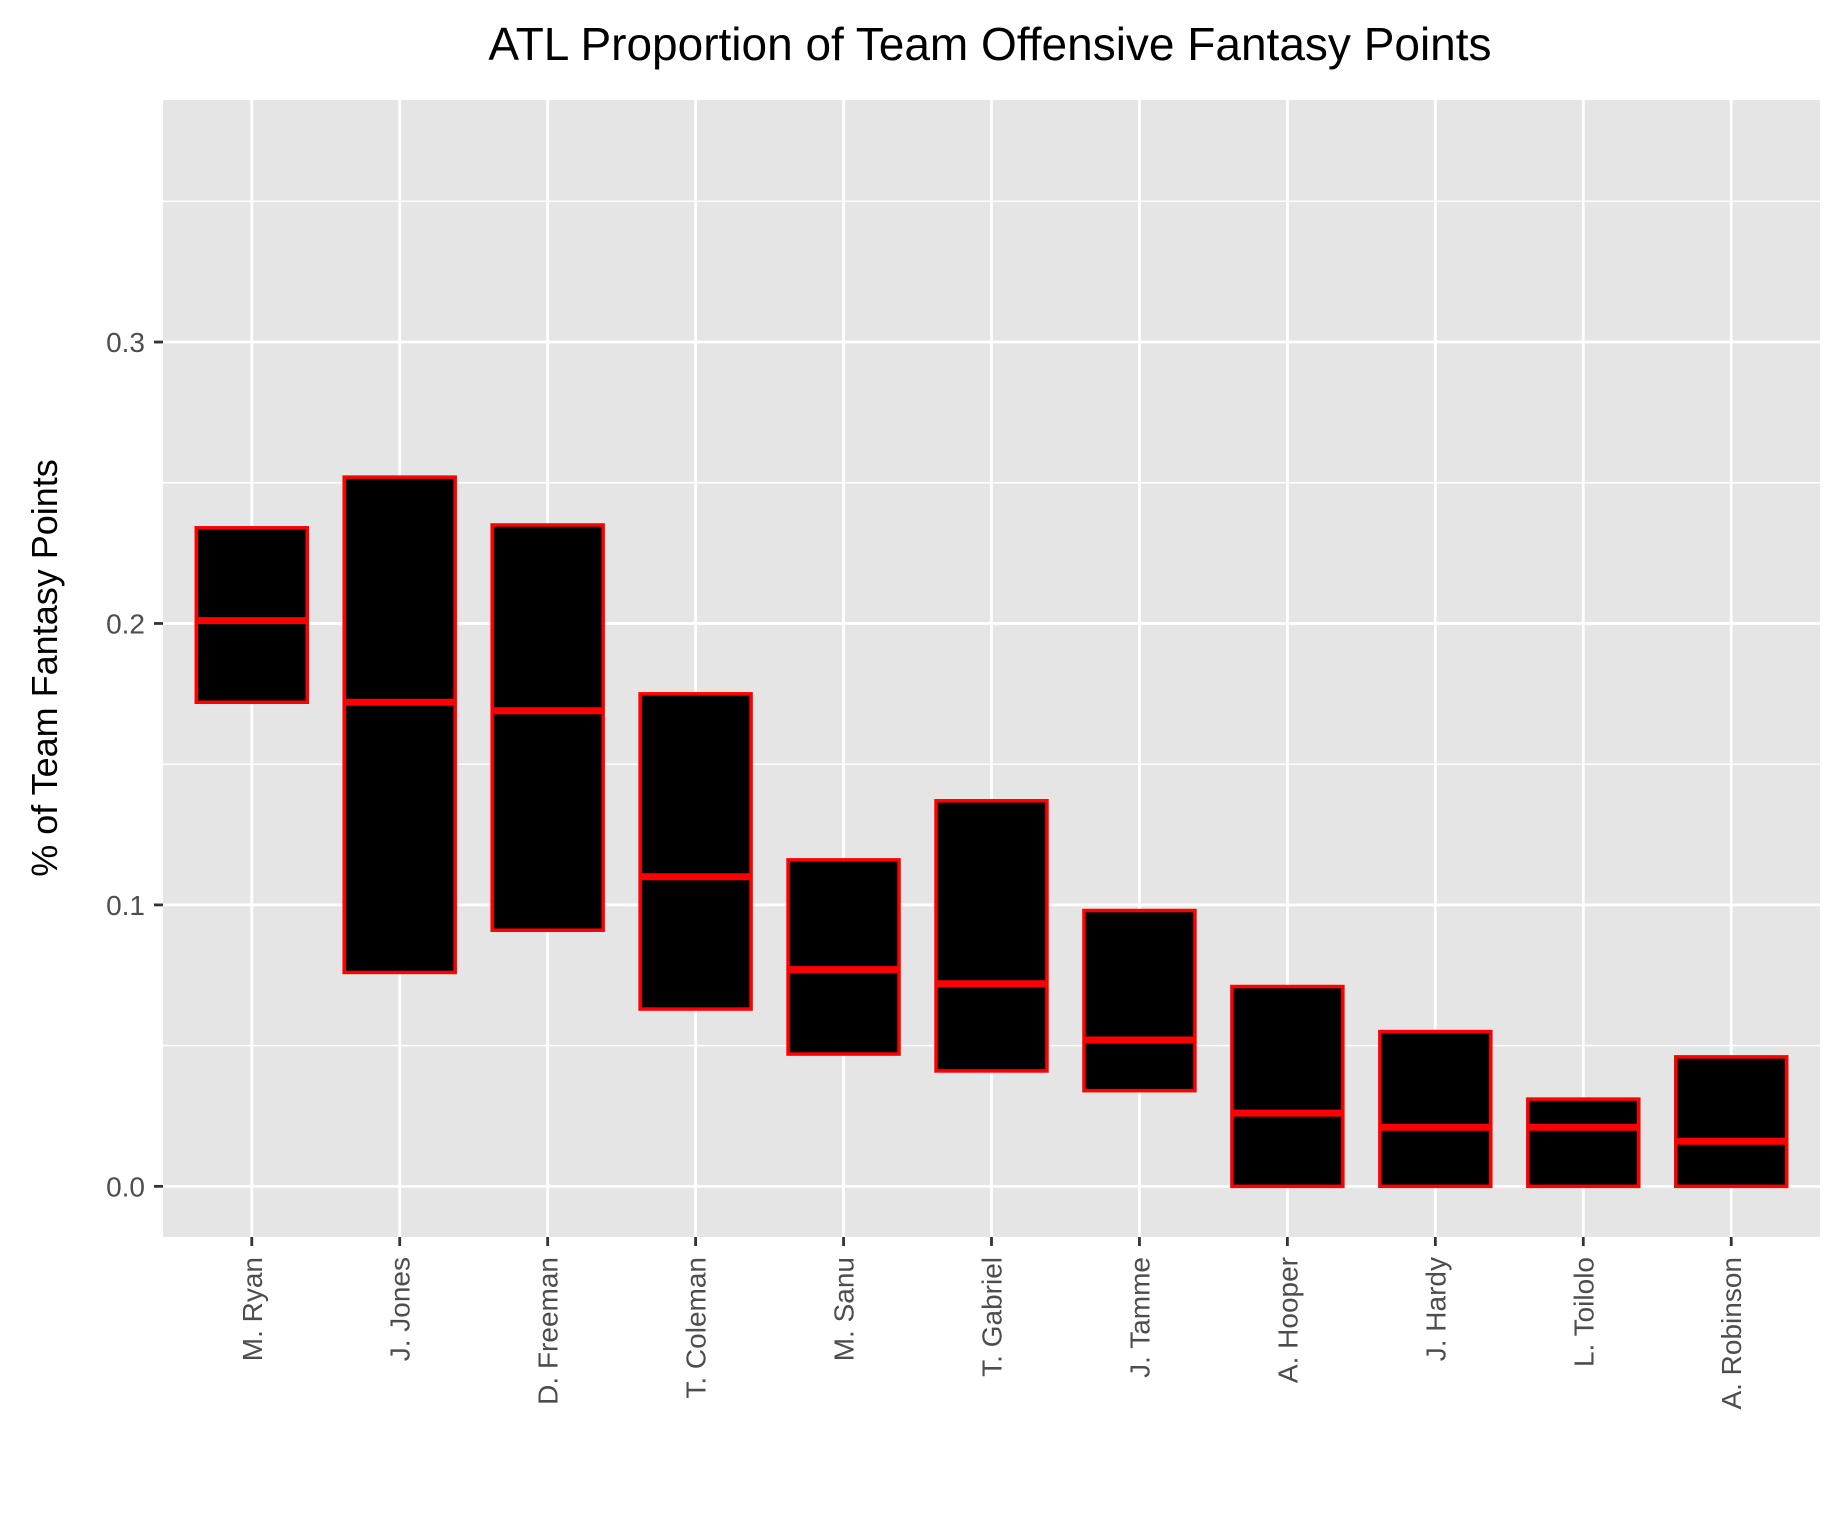 The image size is (1833, 1529). What do you see at coordinates (252, 1309) in the screenshot?
I see `x-tick-label: M. Ryan` at bounding box center [252, 1309].